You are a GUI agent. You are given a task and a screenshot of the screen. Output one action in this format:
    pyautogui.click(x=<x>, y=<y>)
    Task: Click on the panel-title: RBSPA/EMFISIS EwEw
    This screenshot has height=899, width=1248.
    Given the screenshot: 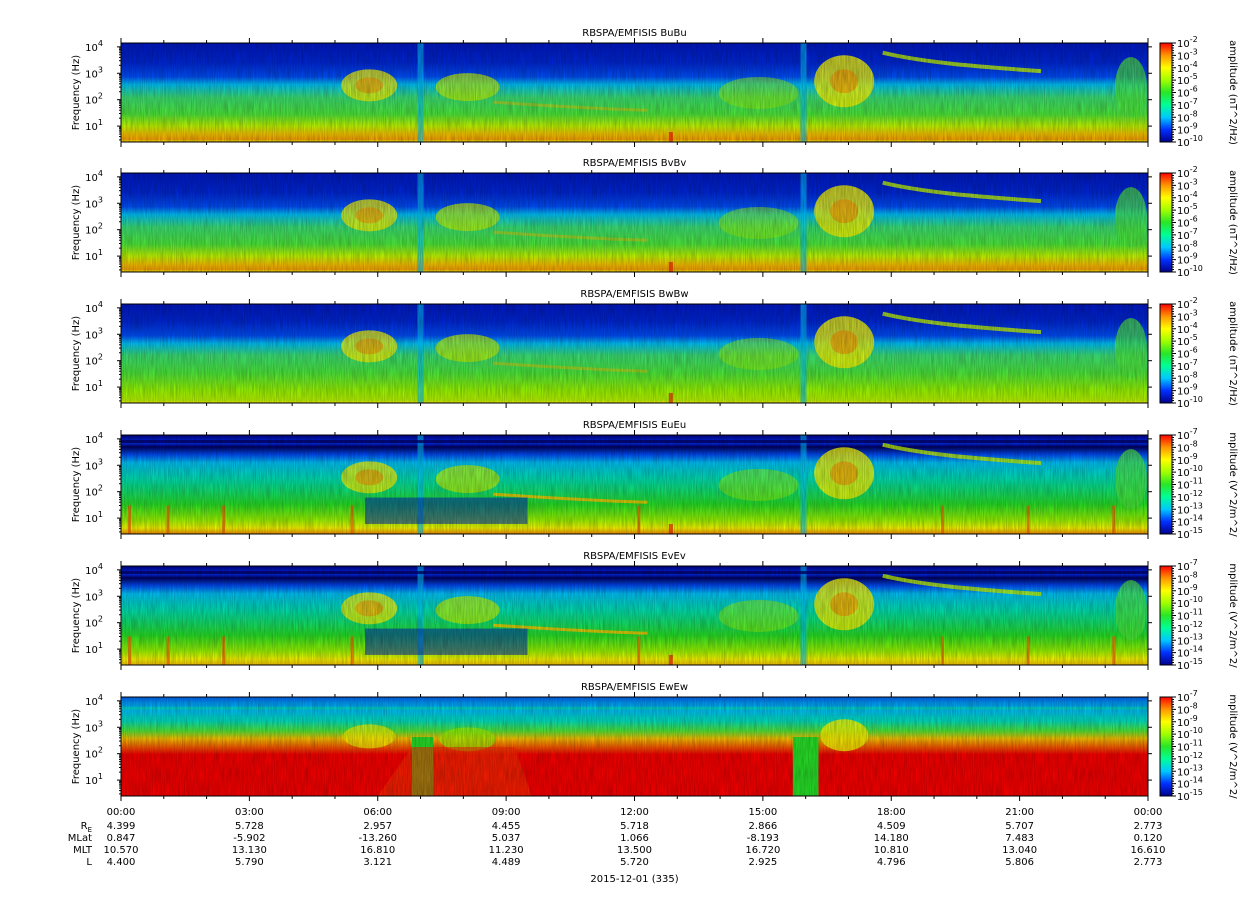 What is the action you would take?
    pyautogui.click(x=634, y=687)
    